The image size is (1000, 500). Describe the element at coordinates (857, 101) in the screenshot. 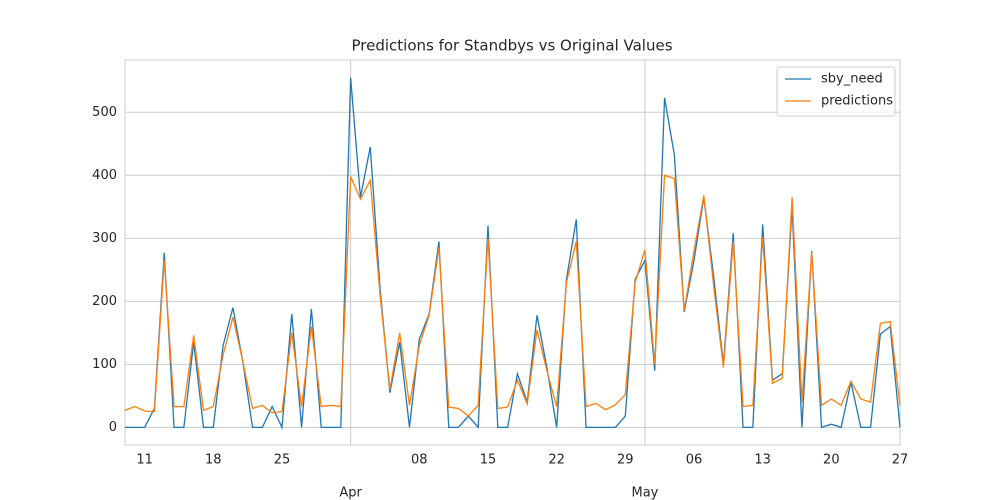

I see `legend-label: predictions` at that location.